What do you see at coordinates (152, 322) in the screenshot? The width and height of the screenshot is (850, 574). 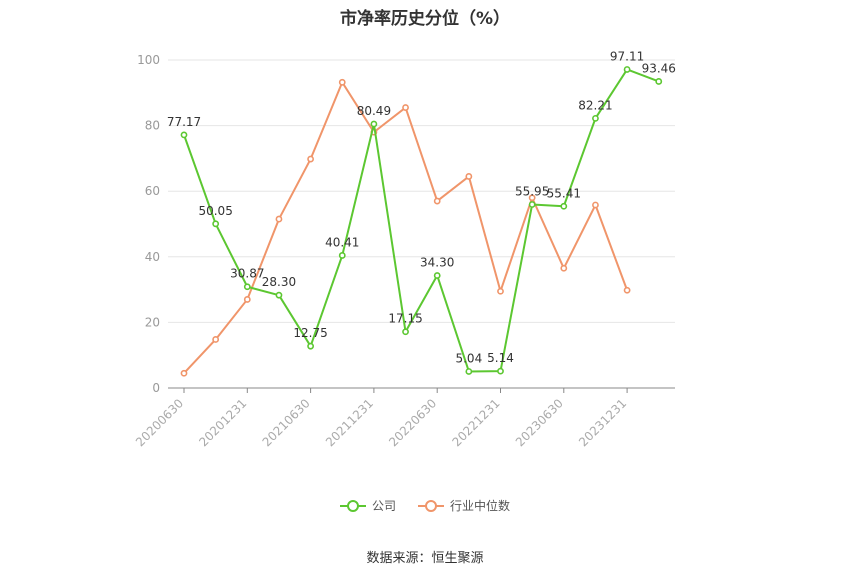 I see `y-tick-label: 20` at bounding box center [152, 322].